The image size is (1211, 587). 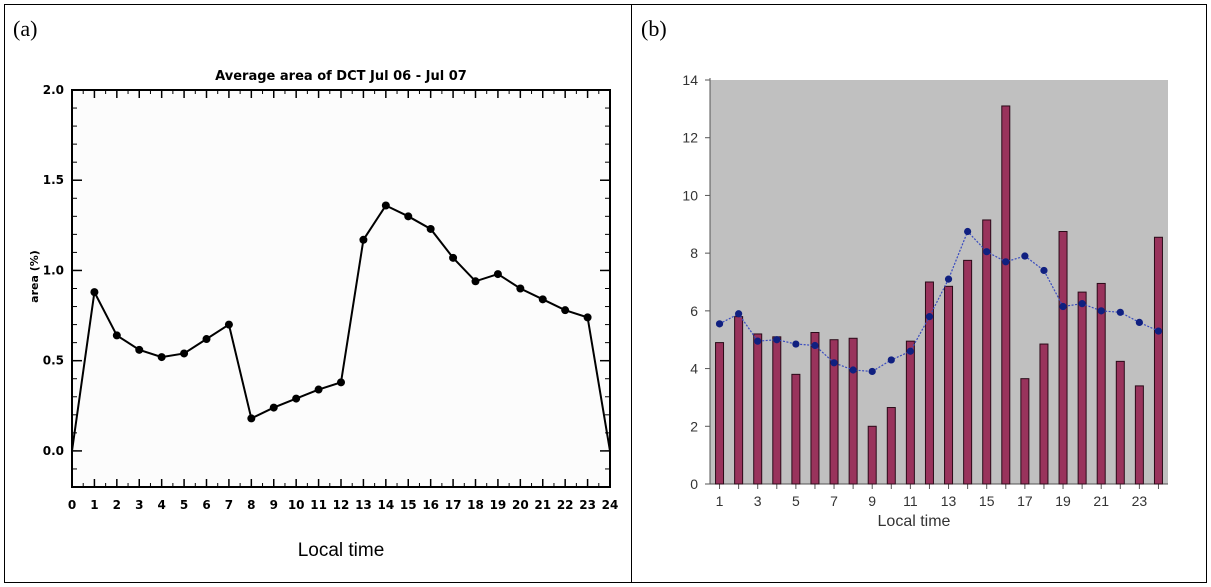 What do you see at coordinates (34, 276) in the screenshot?
I see `chart-a-ylabel: area (%)` at bounding box center [34, 276].